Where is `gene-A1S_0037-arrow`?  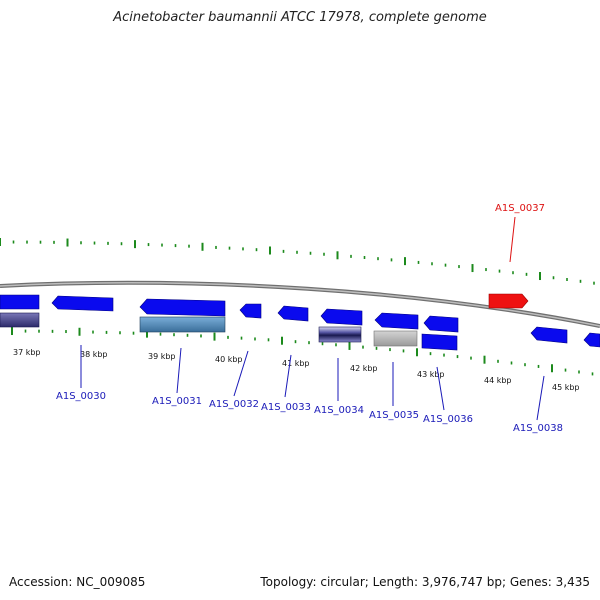
gene-A1S_0037-arrow is located at coordinates (508, 301).